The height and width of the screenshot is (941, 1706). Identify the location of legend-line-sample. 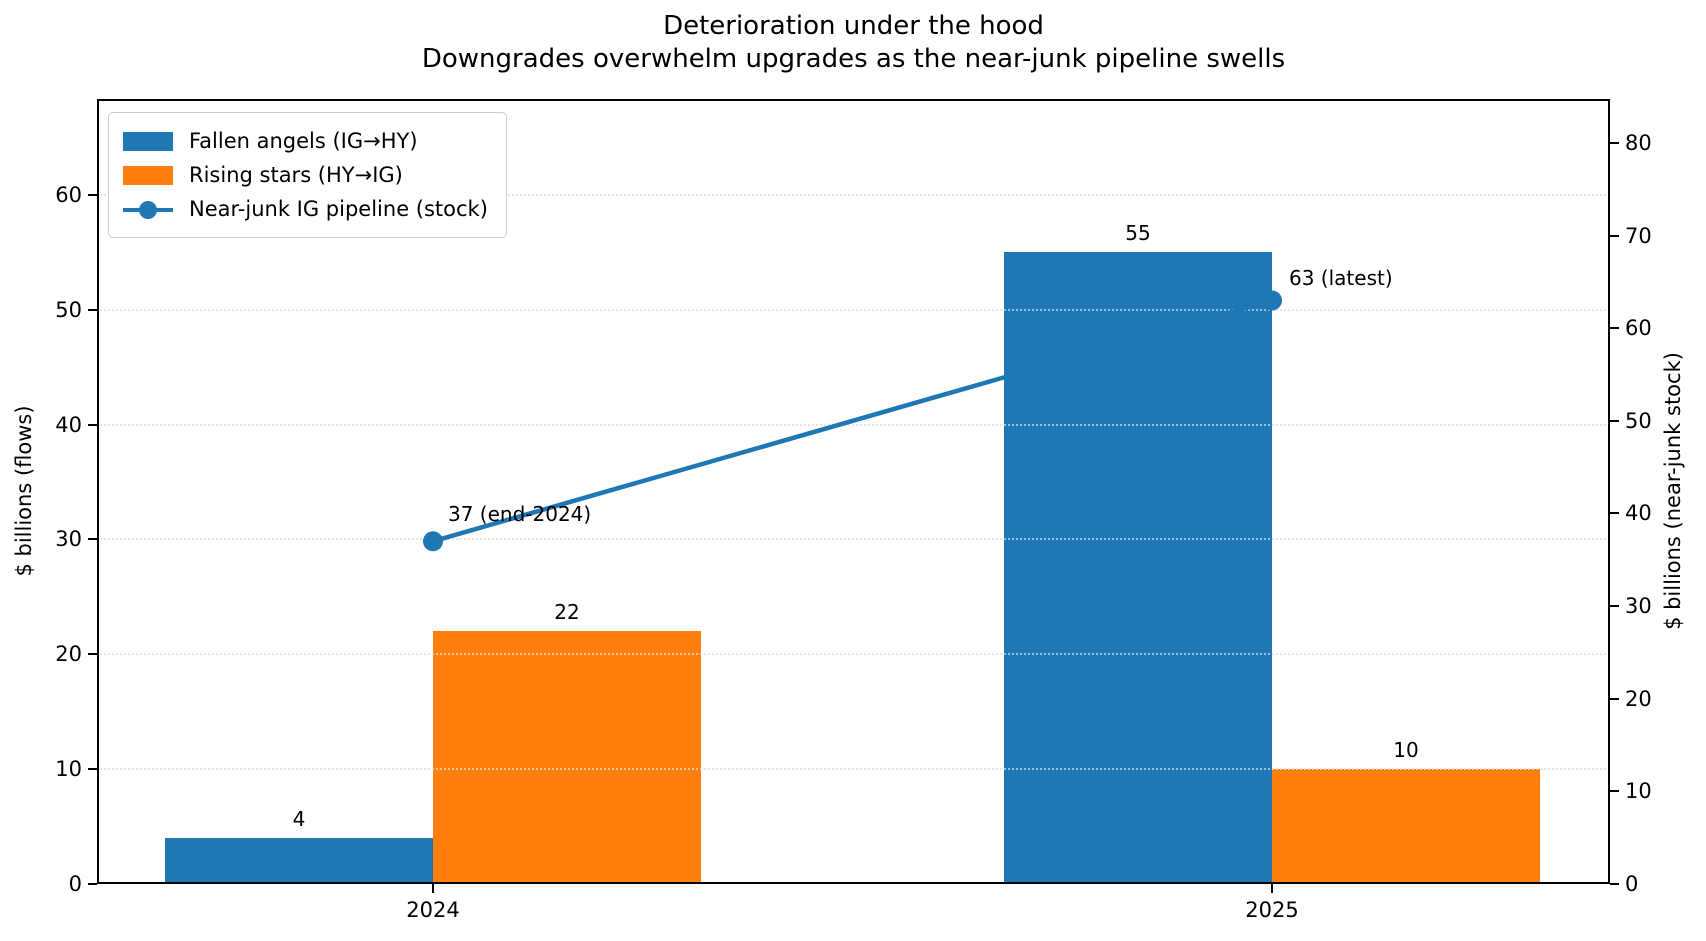
(148, 209).